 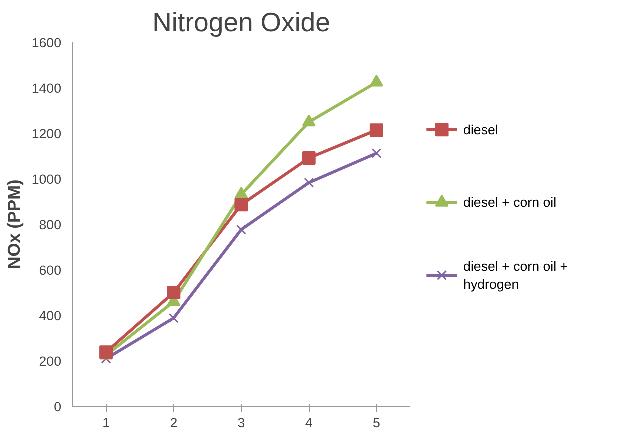 I want to click on y-tick-label: 800, so click(x=50, y=225).